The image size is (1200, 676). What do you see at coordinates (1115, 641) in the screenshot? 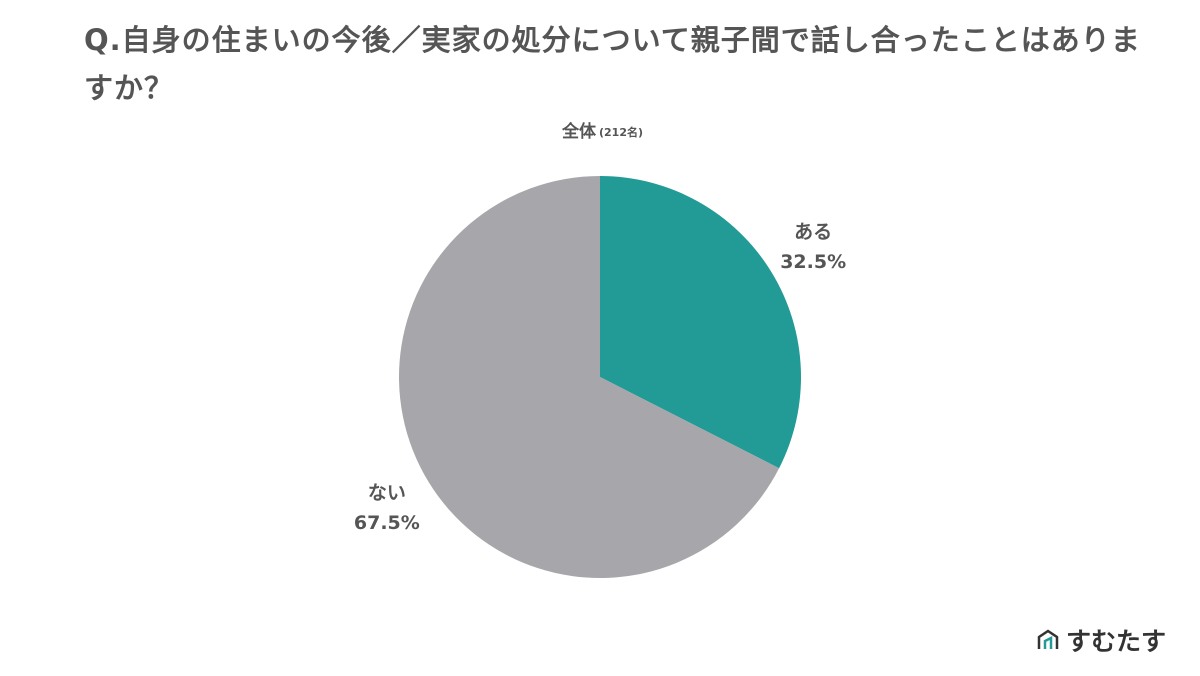
I see `brand-name: すむたす` at bounding box center [1115, 641].